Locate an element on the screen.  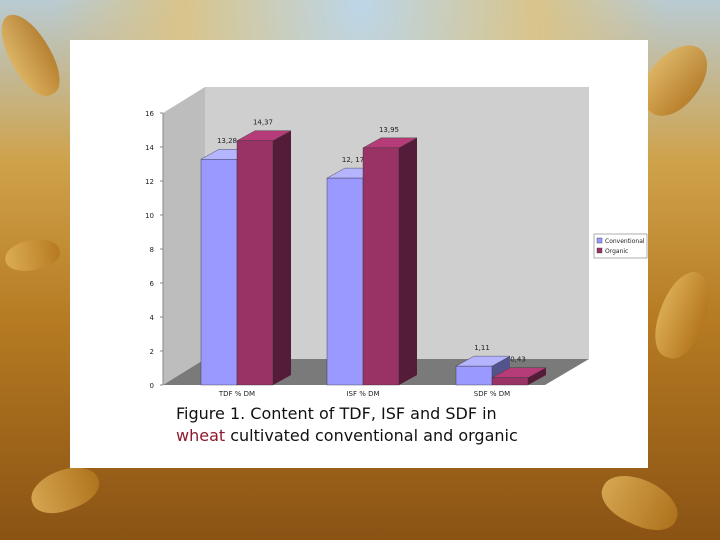
y-tick-label: 16 is located at coordinates (149, 114).